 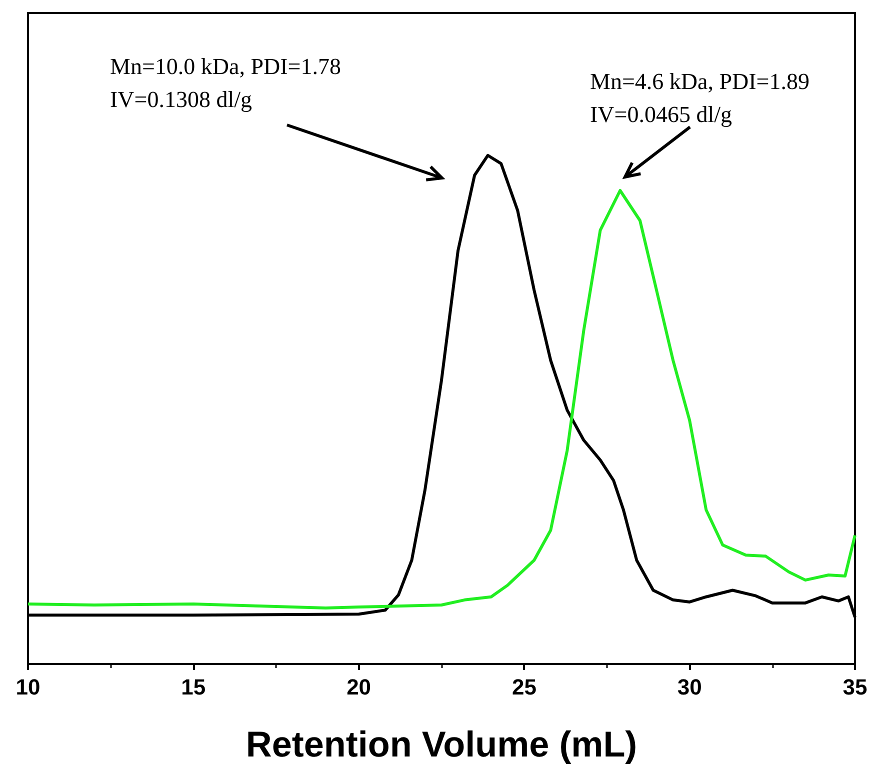 What do you see at coordinates (689, 687) in the screenshot?
I see `x-tick-label: 30` at bounding box center [689, 687].